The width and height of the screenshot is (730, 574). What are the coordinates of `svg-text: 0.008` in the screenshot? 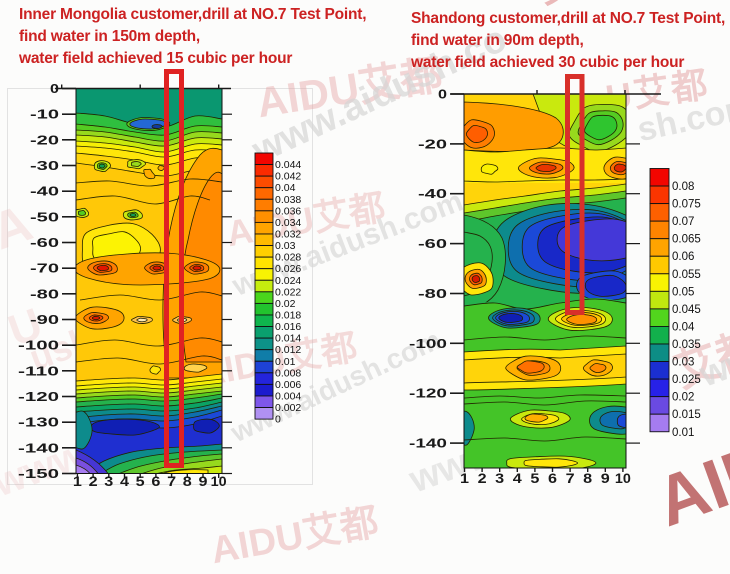 It's located at (288, 373).